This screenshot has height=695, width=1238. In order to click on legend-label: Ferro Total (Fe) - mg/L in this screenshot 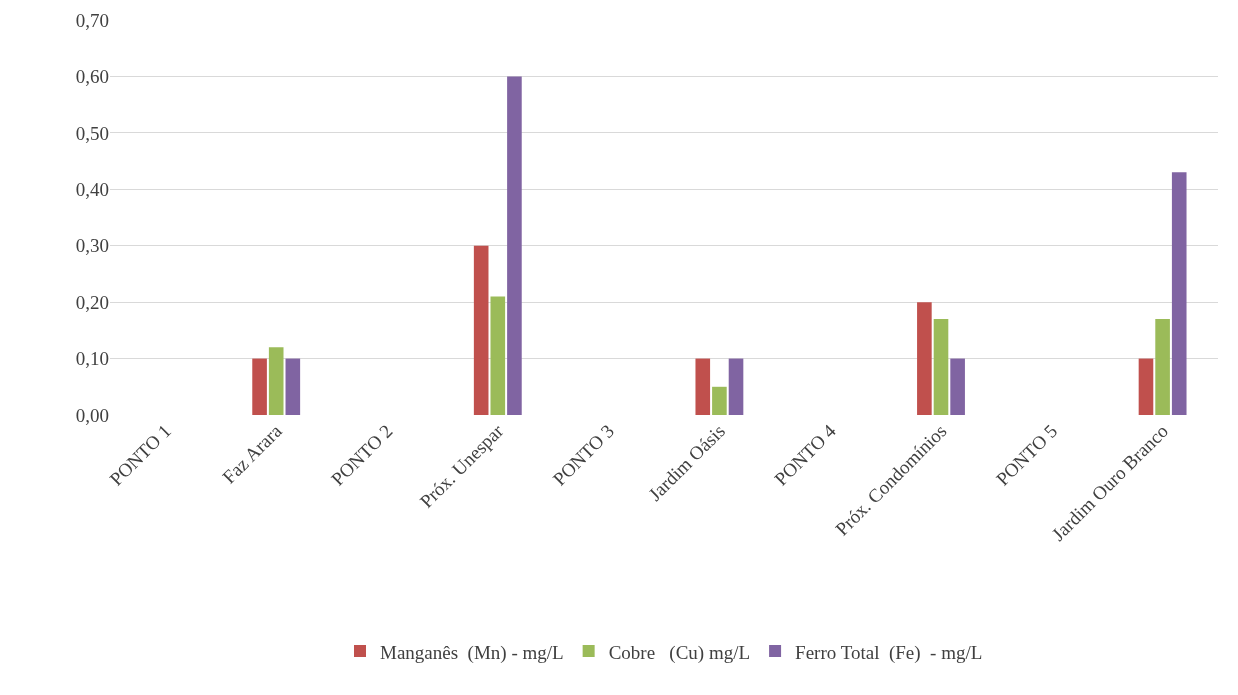, I will do `click(889, 652)`.